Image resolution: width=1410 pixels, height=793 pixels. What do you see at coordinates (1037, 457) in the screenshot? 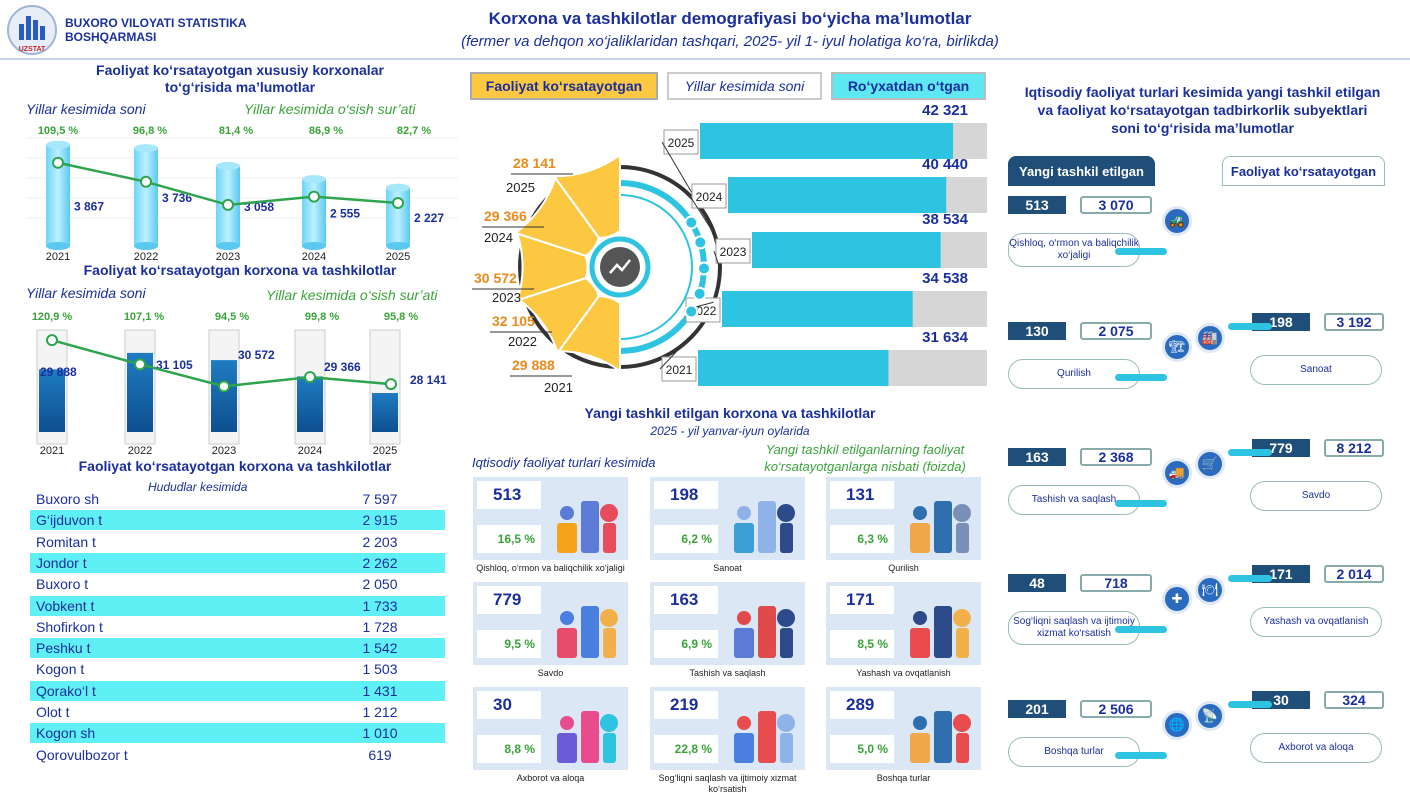
I see `new-count: 163` at bounding box center [1037, 457].